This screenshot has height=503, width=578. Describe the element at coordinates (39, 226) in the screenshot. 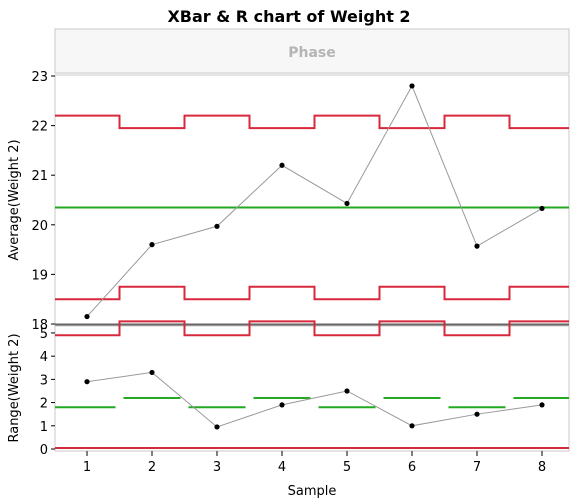

I see `xbar-y-tick-label: 20` at that location.